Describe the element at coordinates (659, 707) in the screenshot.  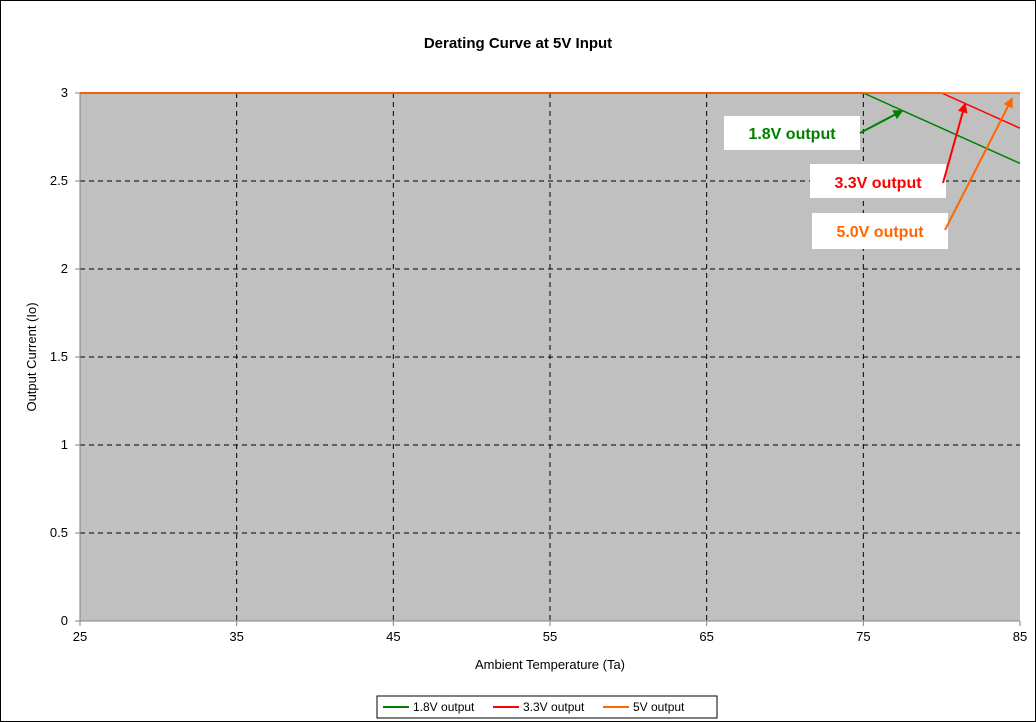
I see `legend-label-3: 5V output` at that location.